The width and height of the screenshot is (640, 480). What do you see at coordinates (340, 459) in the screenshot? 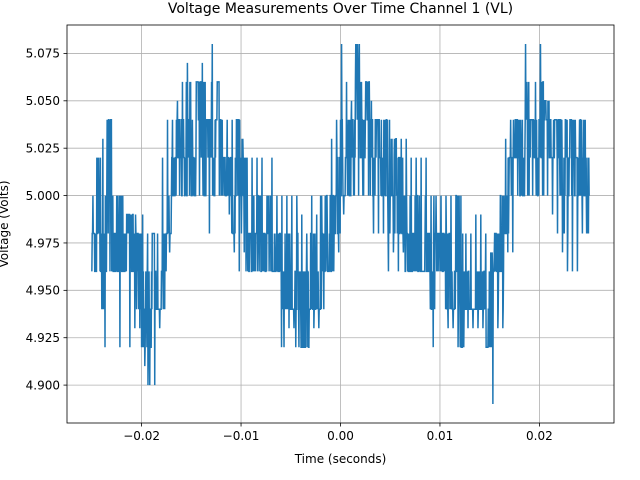
I see `x-axis-title: Time (seconds)` at bounding box center [340, 459].